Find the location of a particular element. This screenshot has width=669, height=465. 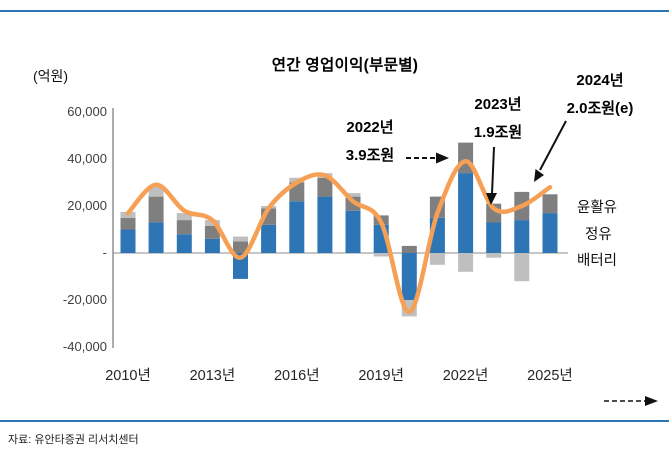

top-divider is located at coordinates (334, 11).